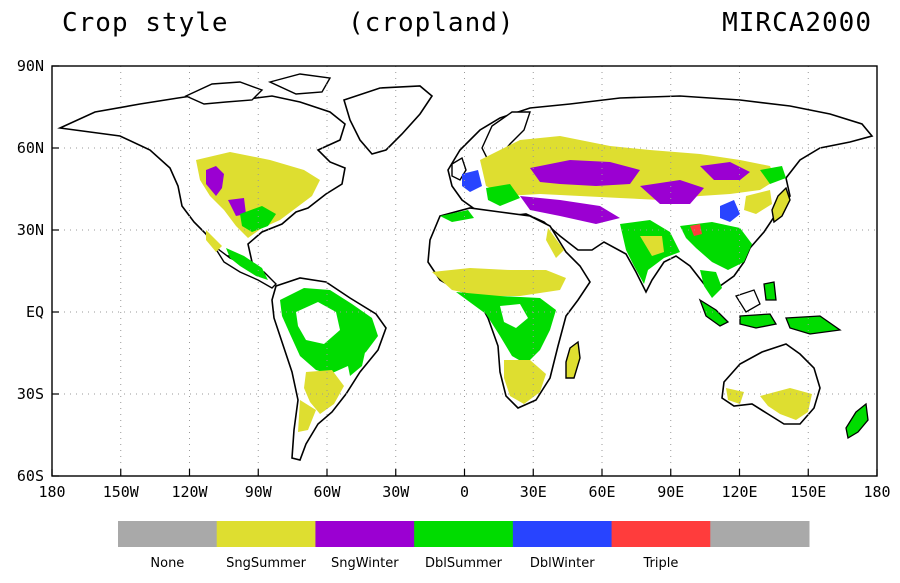 Image resolution: width=900 pixels, height=583 pixels. I want to click on lon-tick-label: 90W, so click(259, 492).